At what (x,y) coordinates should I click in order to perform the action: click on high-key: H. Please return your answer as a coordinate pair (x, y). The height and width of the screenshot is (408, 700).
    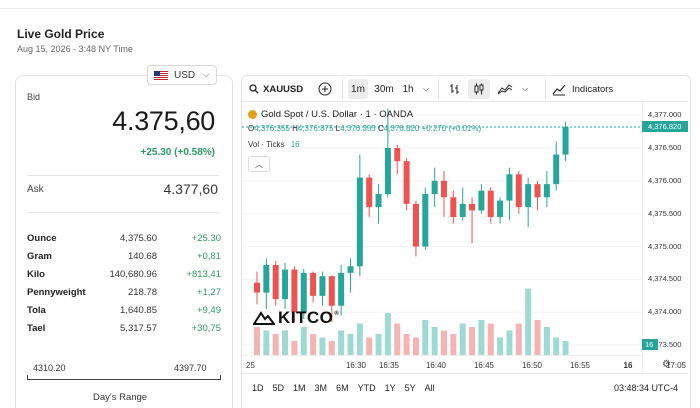
    Looking at the image, I should click on (295, 128).